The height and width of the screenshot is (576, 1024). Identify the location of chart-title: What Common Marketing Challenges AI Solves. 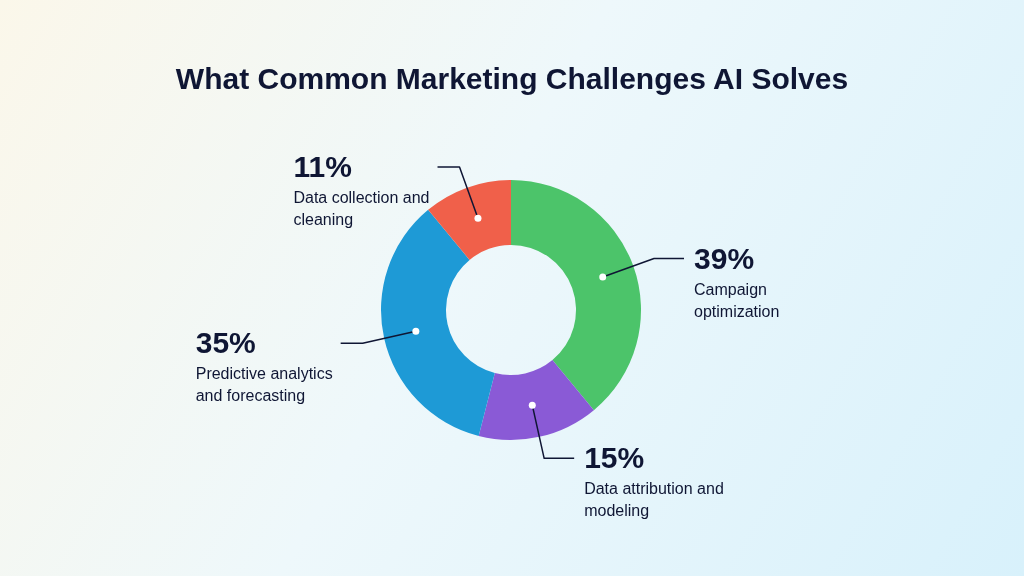
(512, 79).